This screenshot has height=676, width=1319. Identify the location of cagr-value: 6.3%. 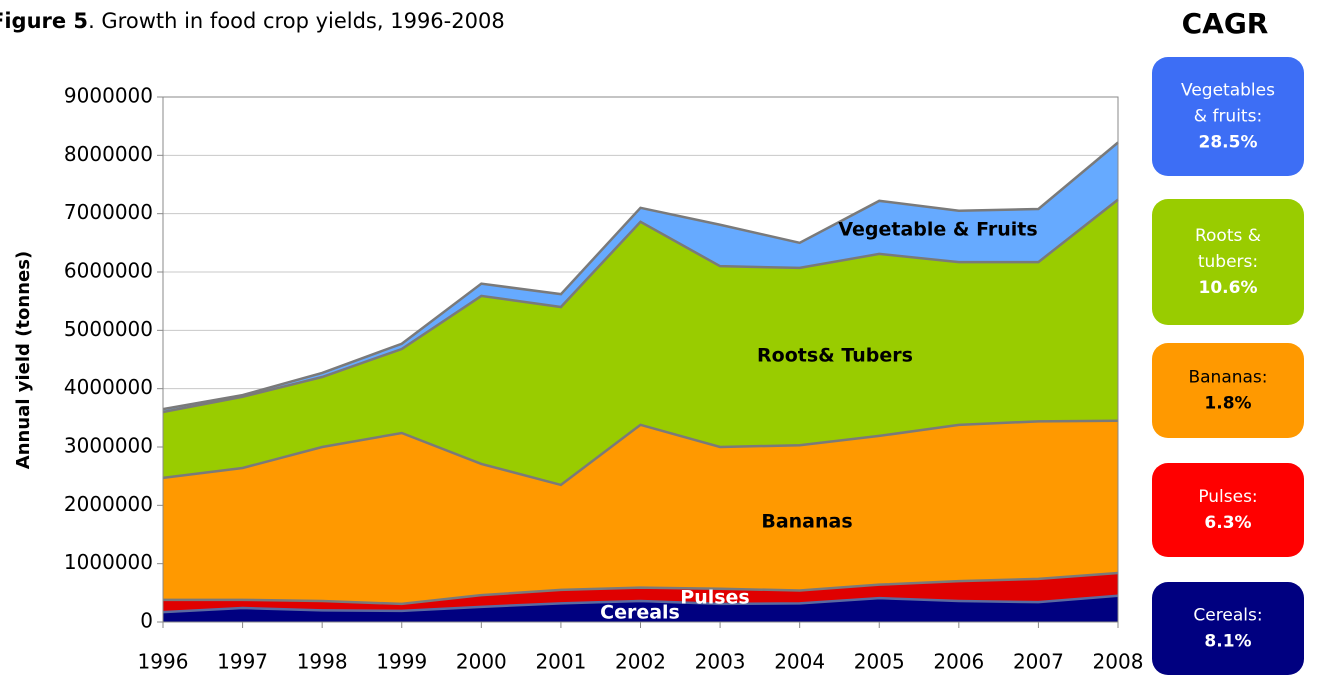
(1227, 523).